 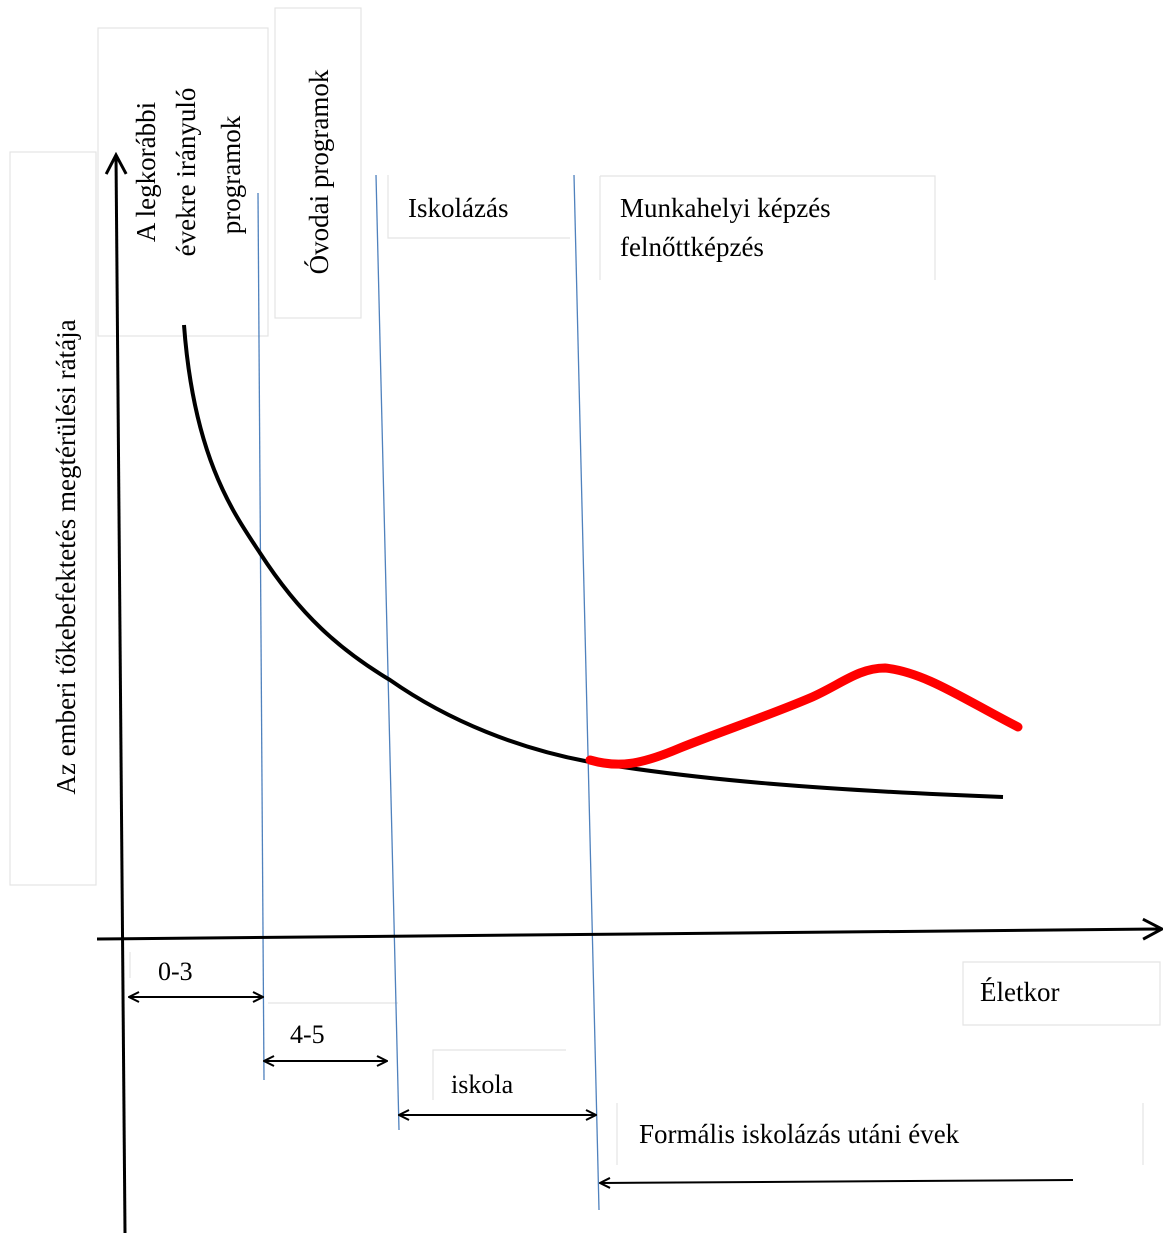 I want to click on range-iskola-label: iskola, so click(x=482, y=1084).